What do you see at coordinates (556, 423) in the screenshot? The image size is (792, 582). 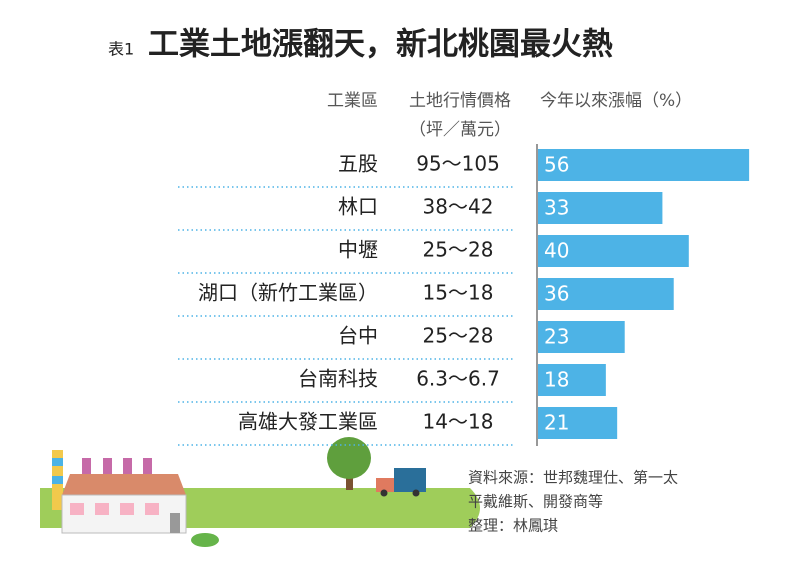 I see `value-label: 21` at bounding box center [556, 423].